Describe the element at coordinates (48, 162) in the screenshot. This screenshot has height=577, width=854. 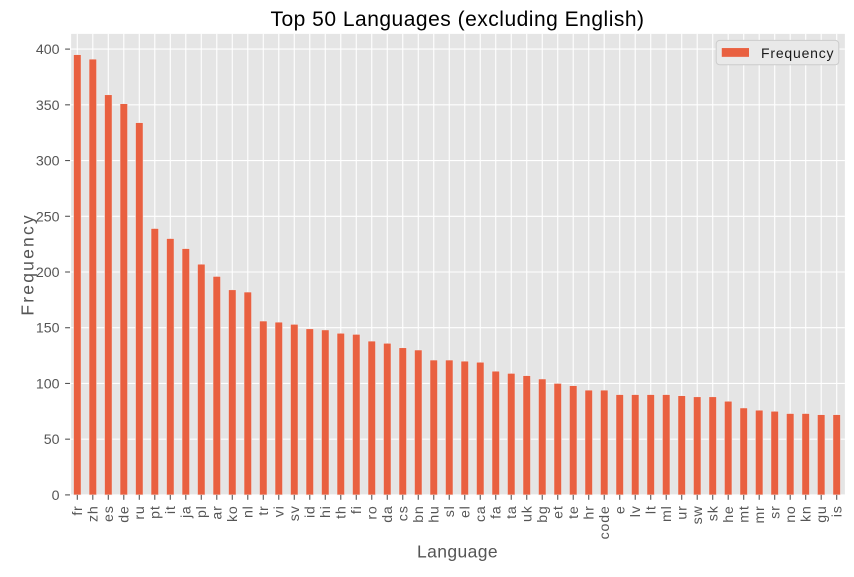
I see `svg-text: 300` at that location.